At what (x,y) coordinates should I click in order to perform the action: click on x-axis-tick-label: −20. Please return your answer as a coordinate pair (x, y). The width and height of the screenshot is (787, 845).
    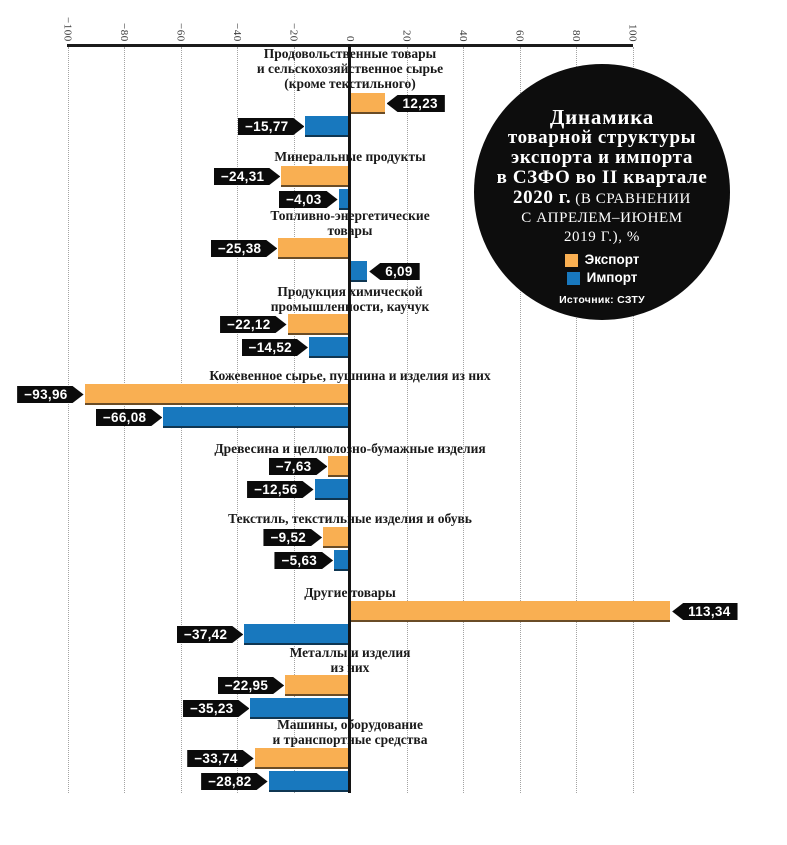
    Looking at the image, I should click on (294, 21).